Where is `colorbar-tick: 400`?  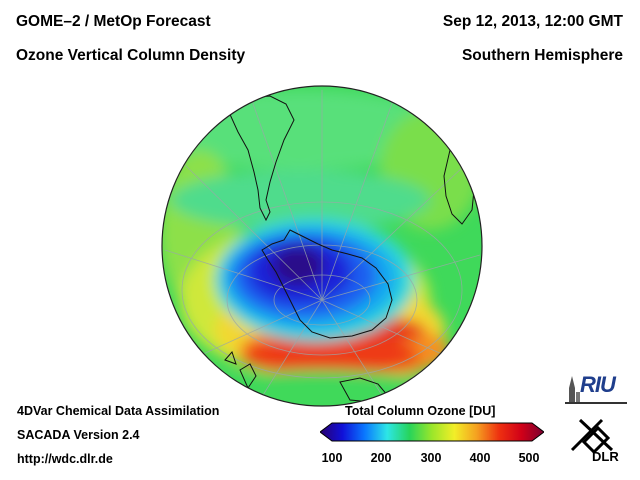 colorbar-tick: 400 is located at coordinates (480, 458).